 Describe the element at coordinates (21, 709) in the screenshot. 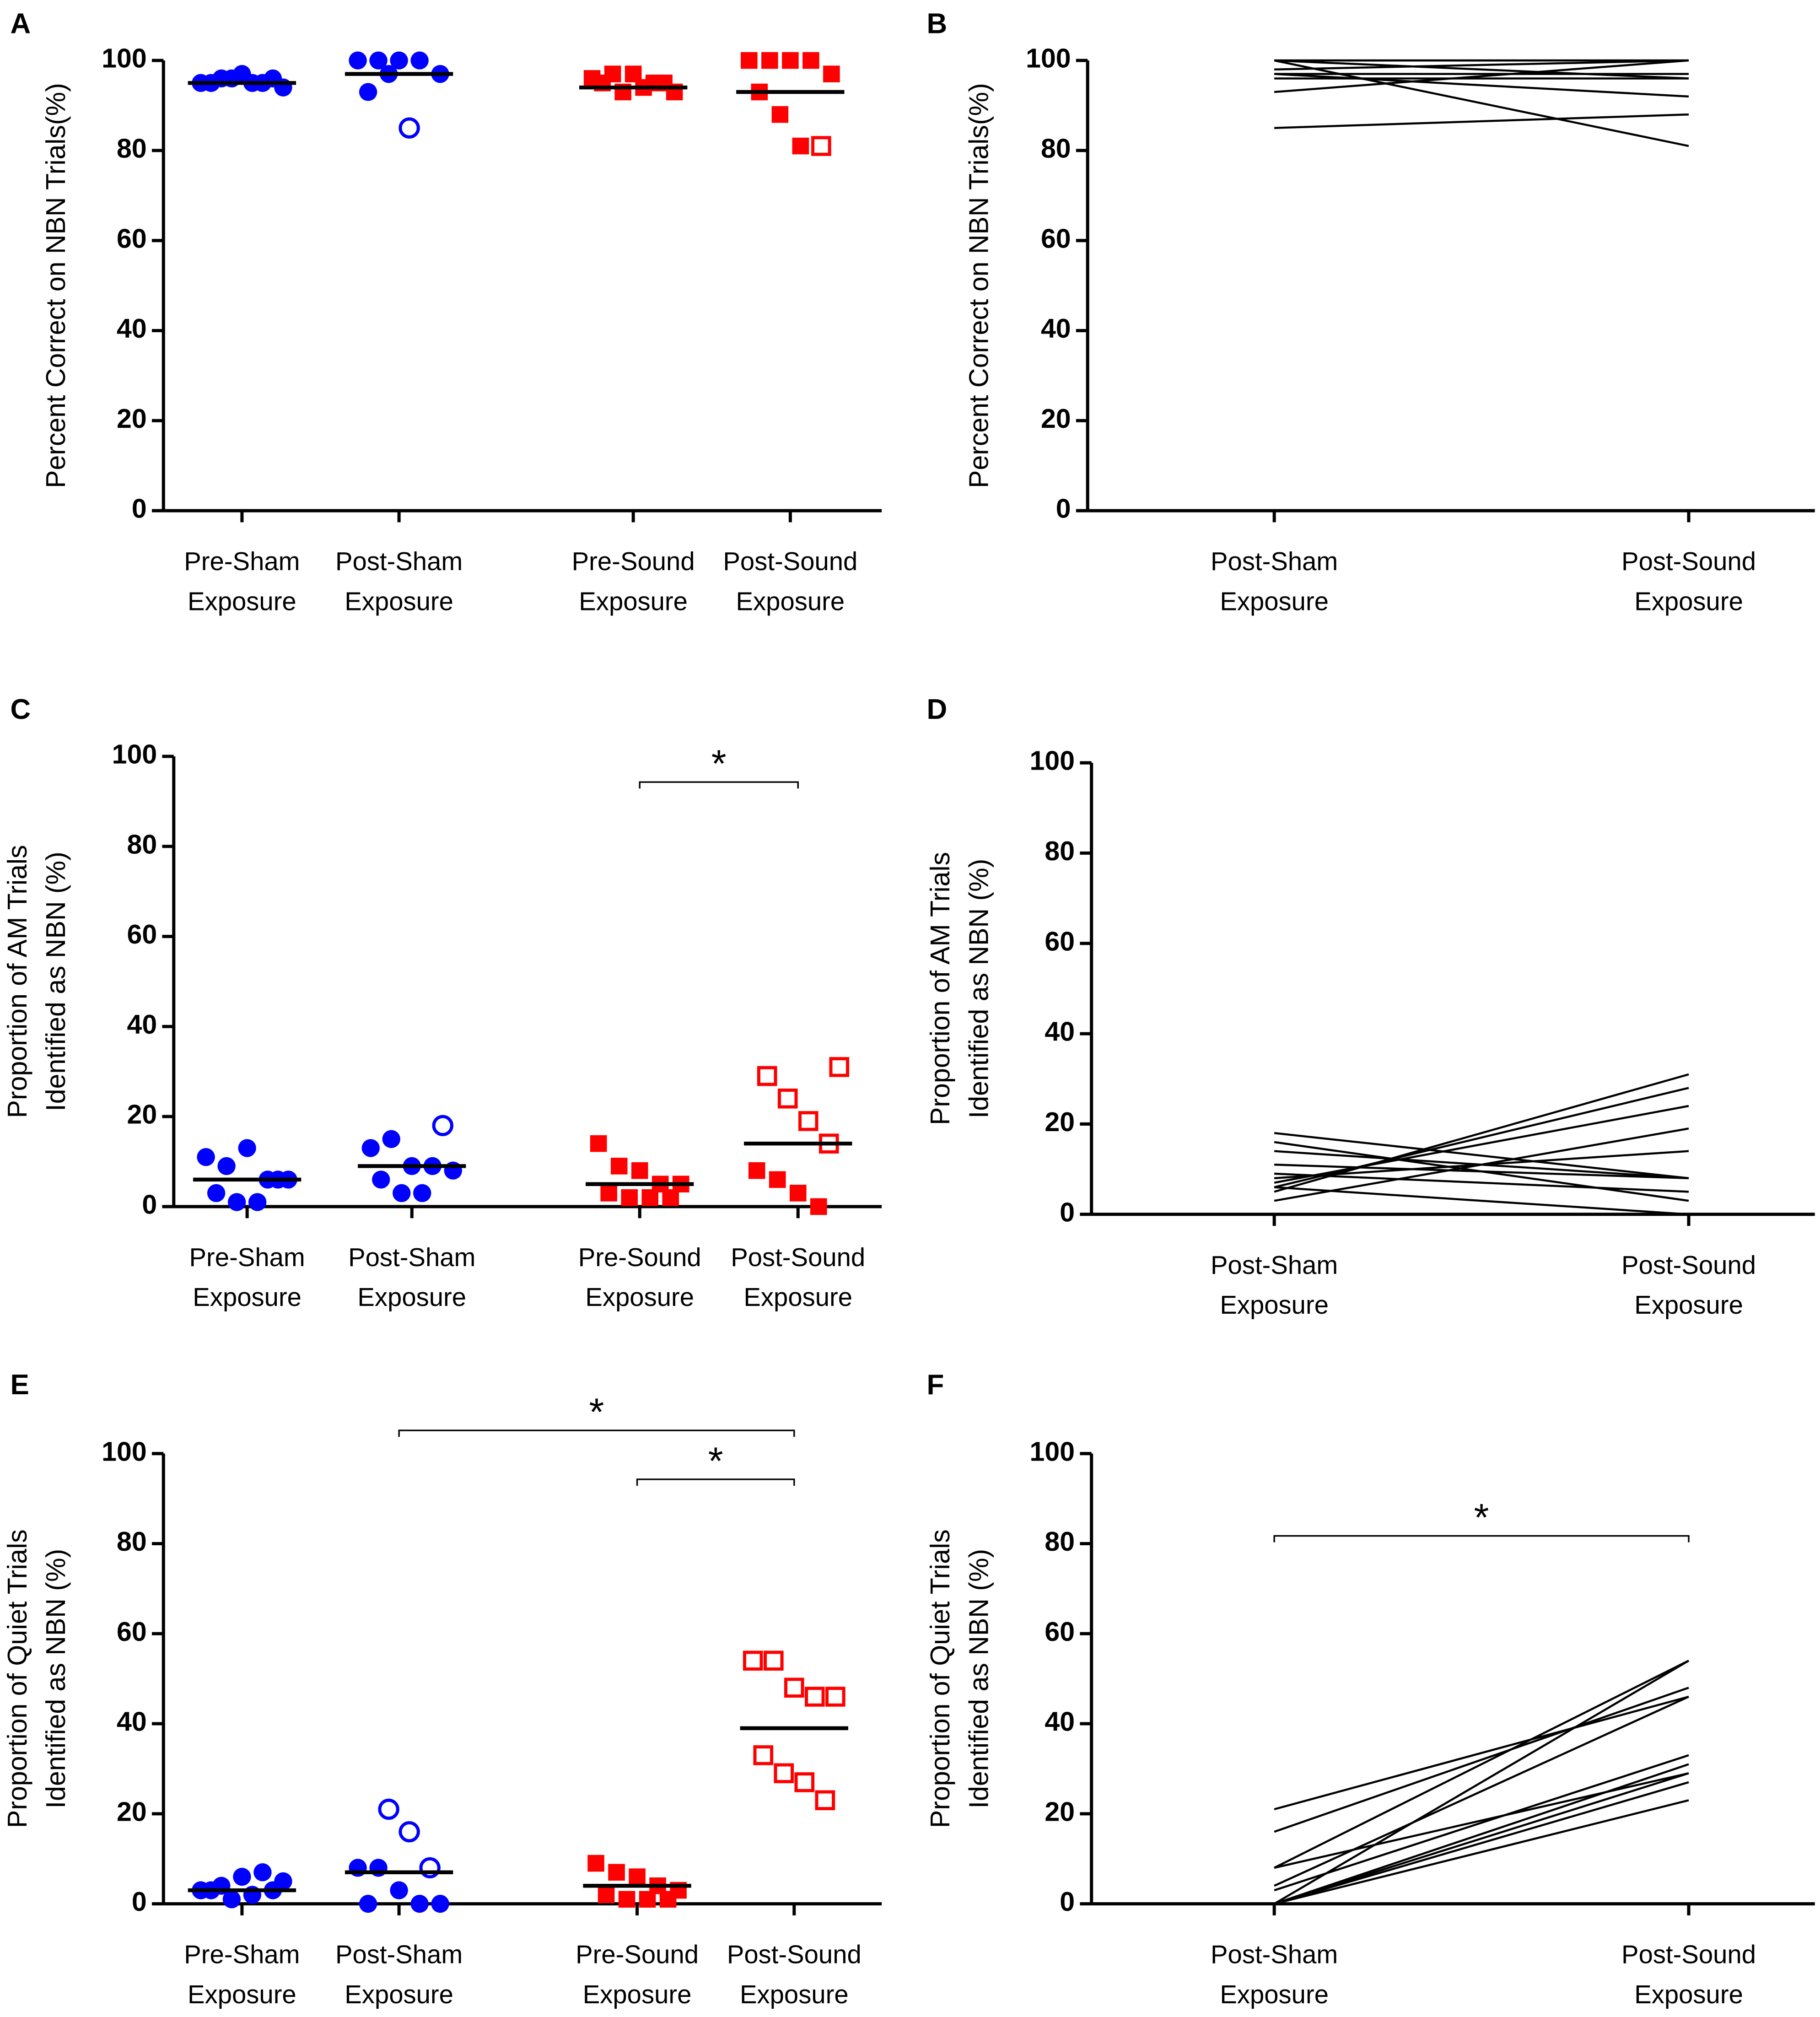

I see `panel-letter: C` at that location.